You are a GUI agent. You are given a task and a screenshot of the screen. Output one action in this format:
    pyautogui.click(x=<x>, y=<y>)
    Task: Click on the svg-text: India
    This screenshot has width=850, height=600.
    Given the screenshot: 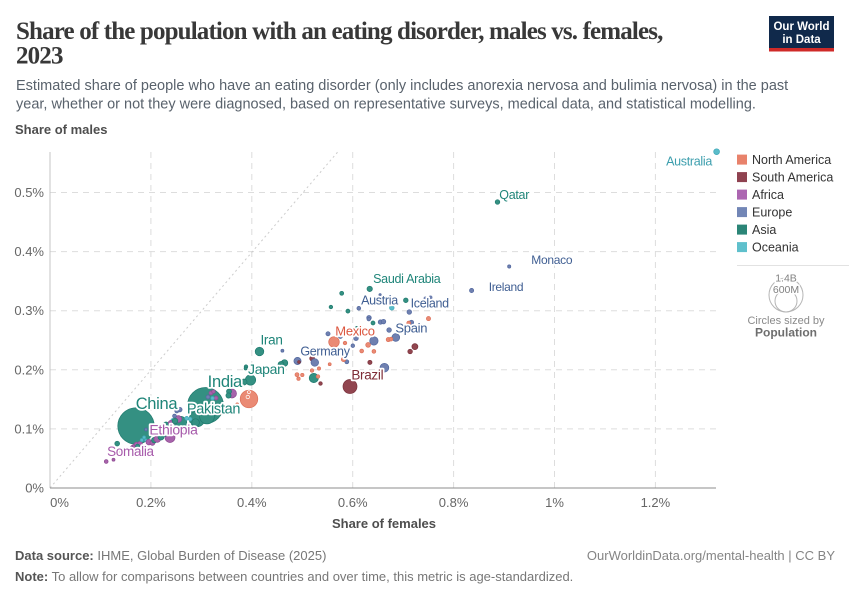 What is the action you would take?
    pyautogui.click(x=225, y=382)
    